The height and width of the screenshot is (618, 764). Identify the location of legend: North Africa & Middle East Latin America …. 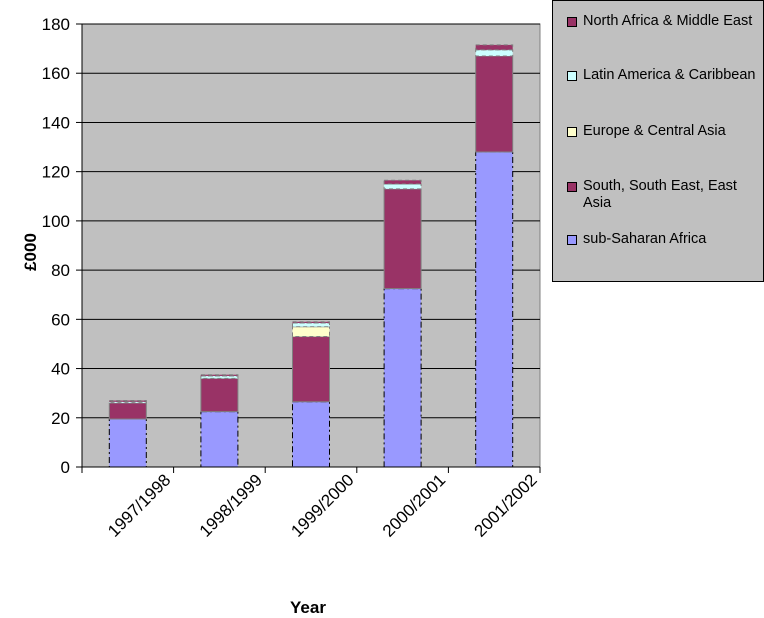
(658, 141).